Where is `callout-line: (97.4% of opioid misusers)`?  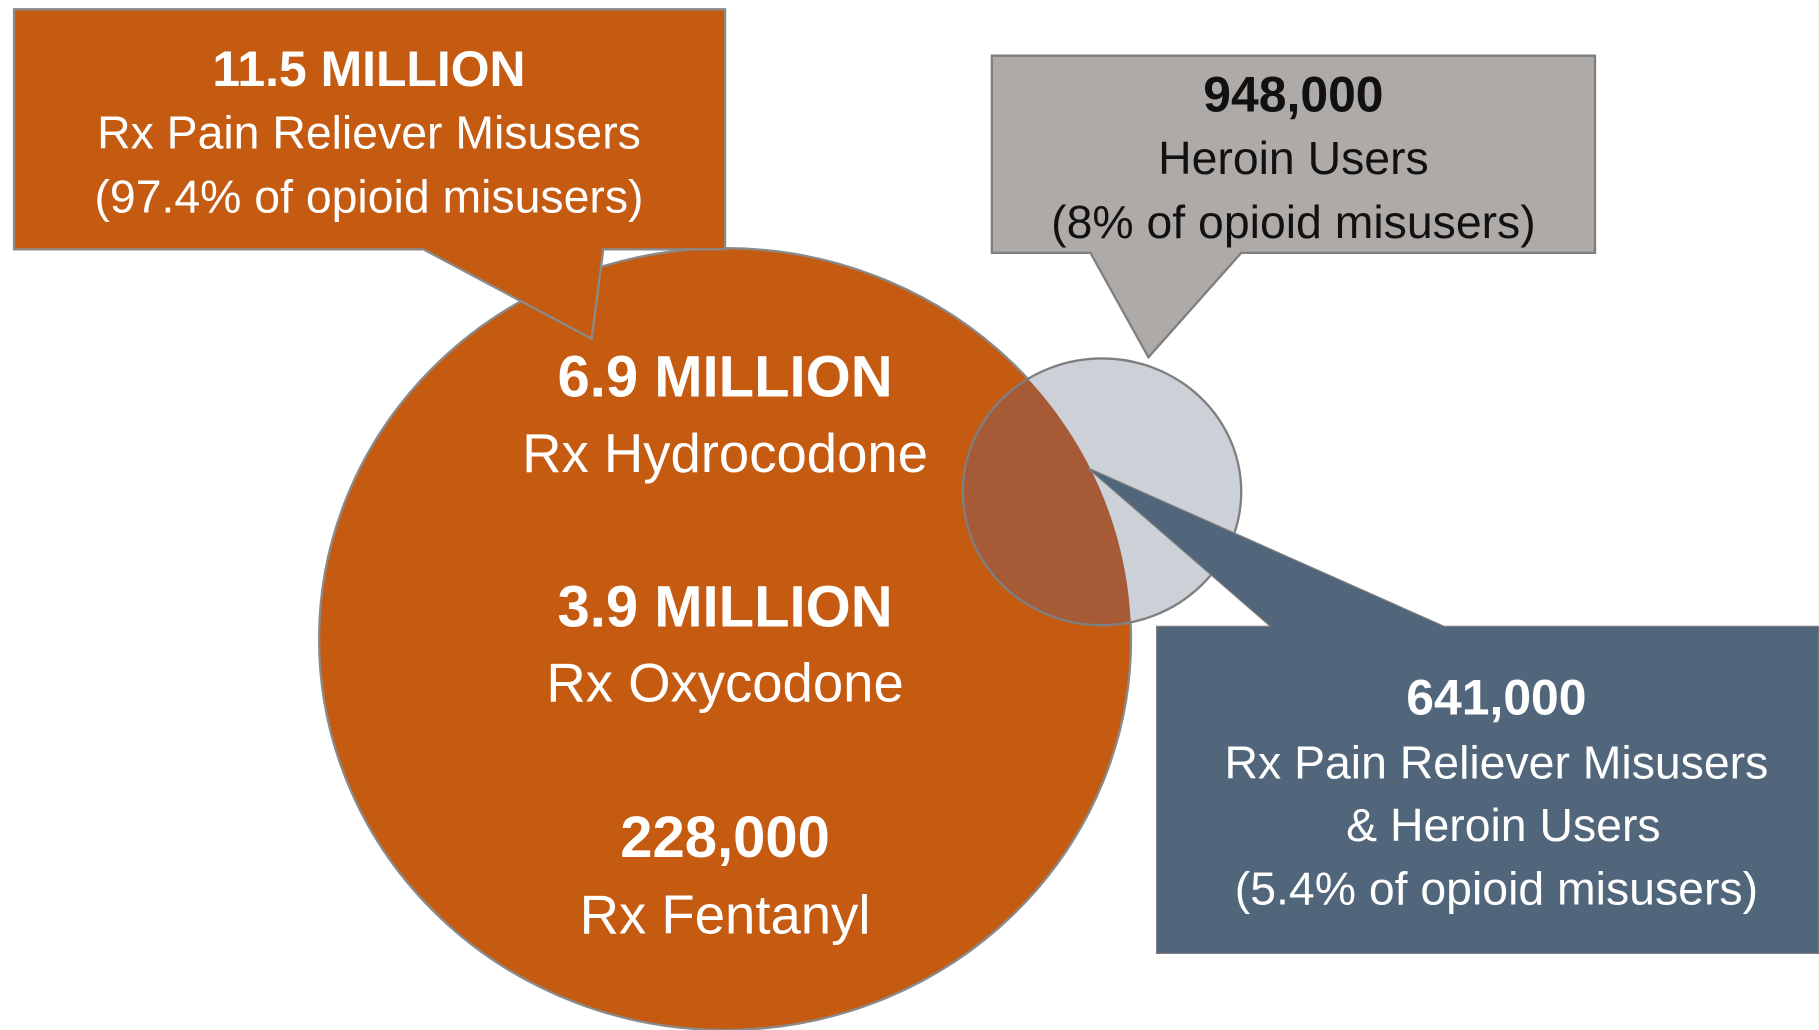
callout-line: (97.4% of opioid misusers) is located at coordinates (368, 196).